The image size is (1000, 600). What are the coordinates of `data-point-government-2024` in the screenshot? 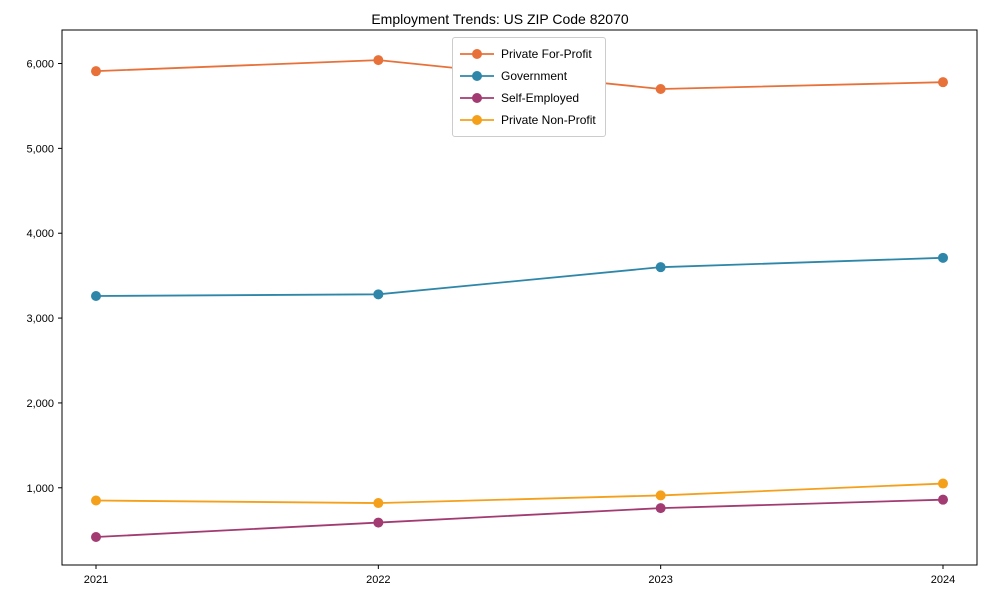 It's located at (943, 257).